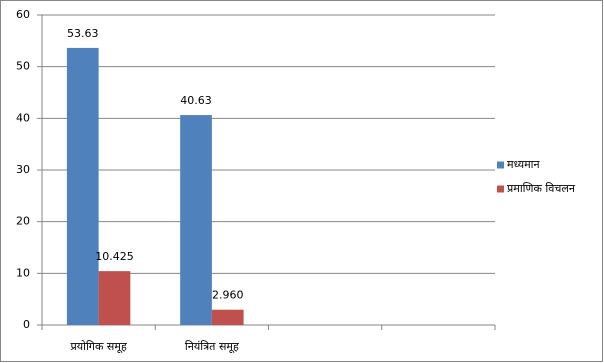  I want to click on value-label: 40.63, so click(196, 100).